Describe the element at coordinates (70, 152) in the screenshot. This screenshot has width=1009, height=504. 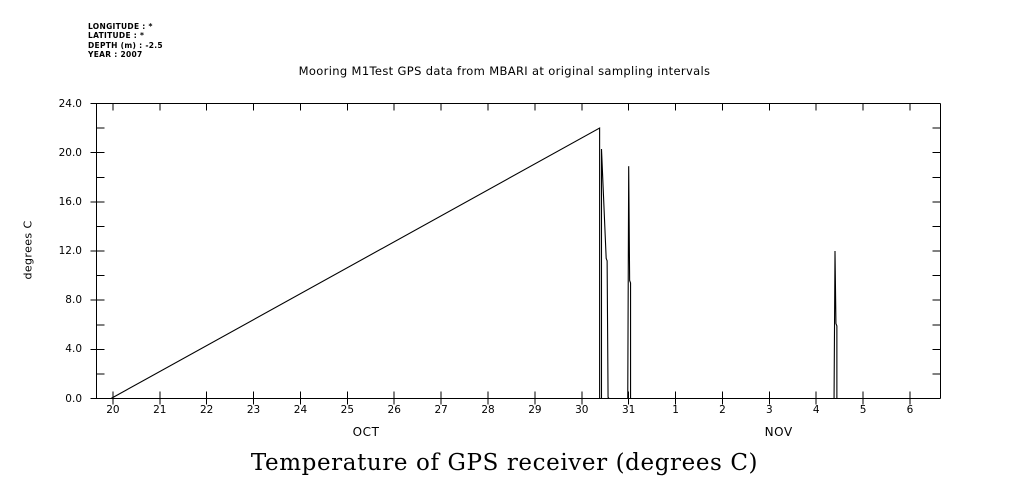
I see `y-tick-label: 20.0` at that location.